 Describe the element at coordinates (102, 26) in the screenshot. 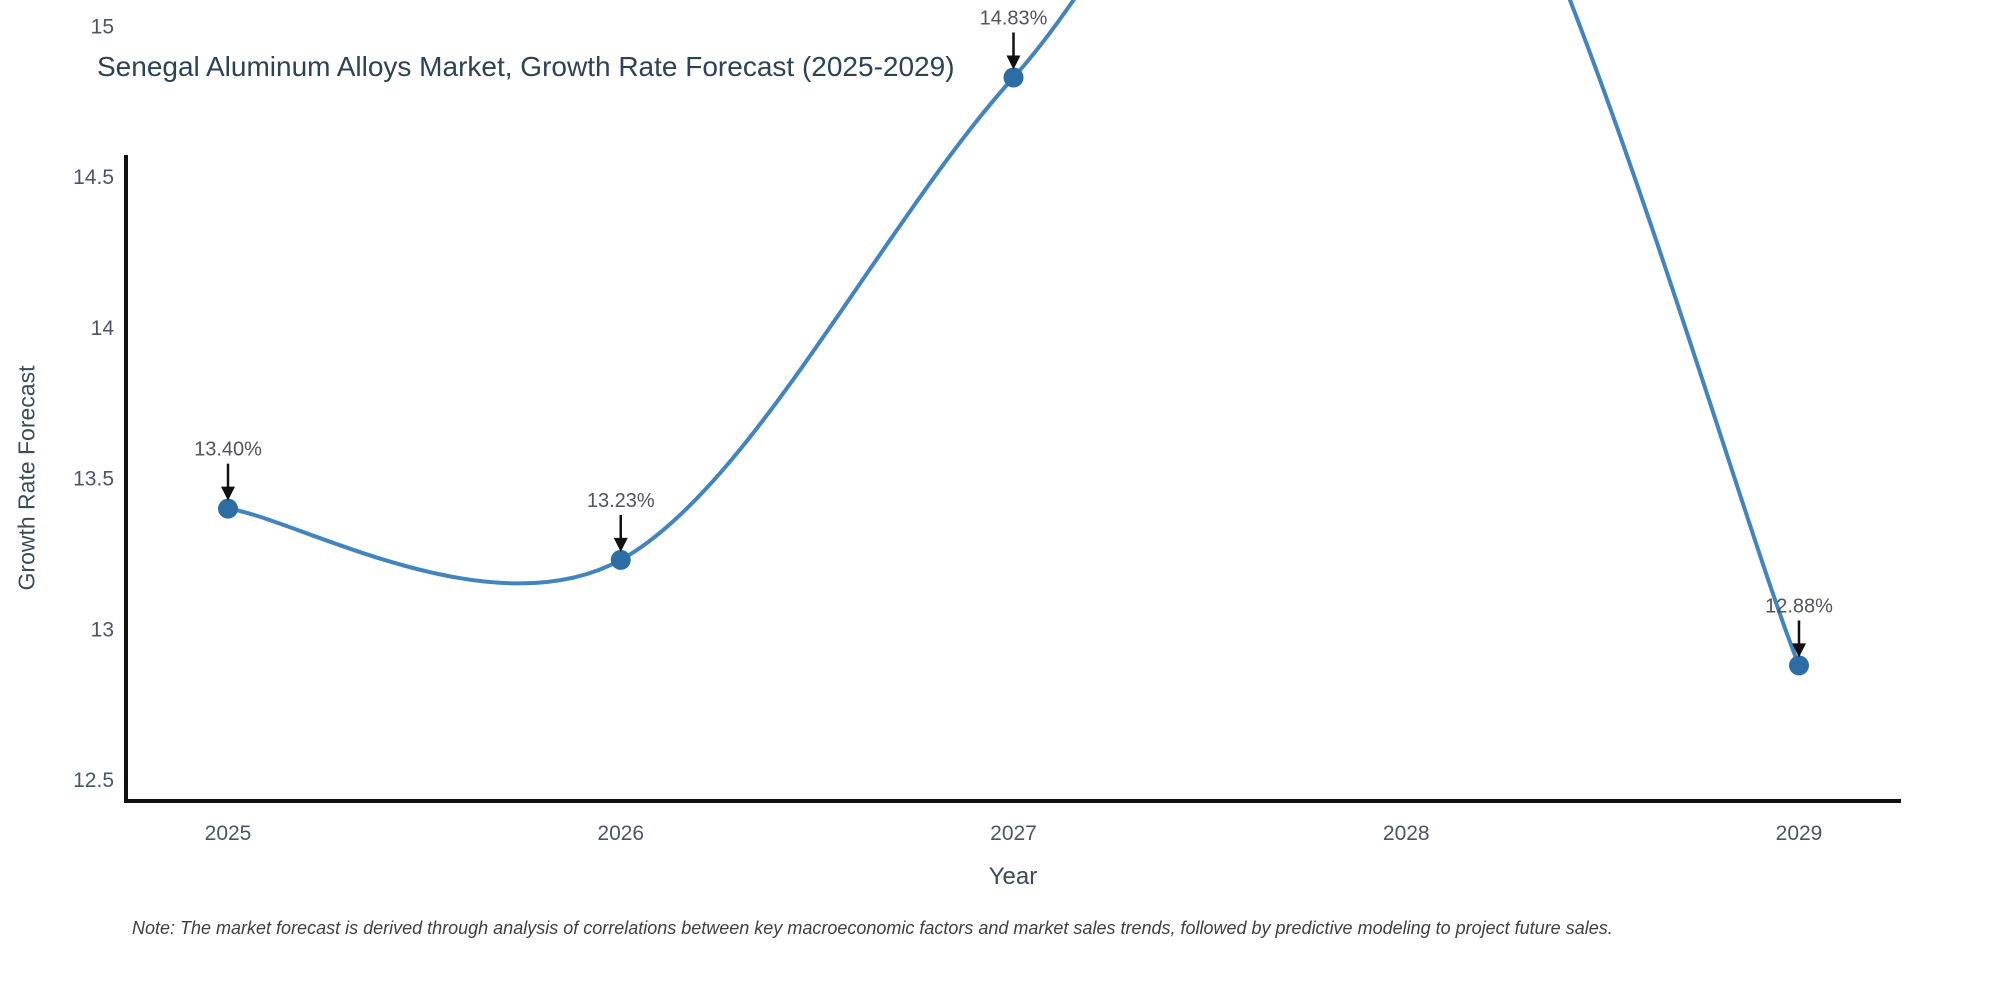

I see `y-tick-label: 15` at that location.